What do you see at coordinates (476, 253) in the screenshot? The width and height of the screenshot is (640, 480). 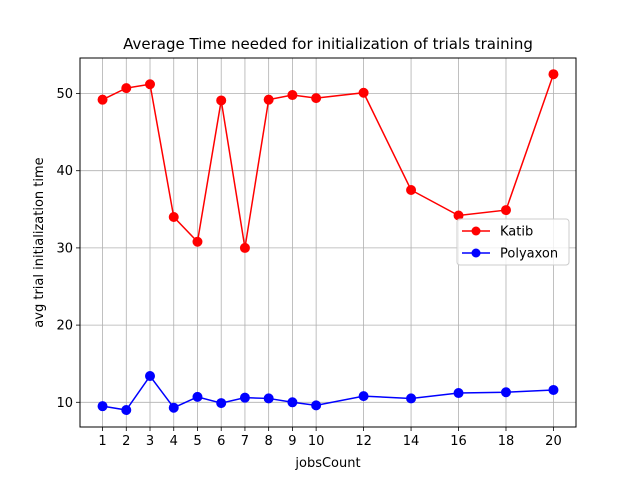 I see `legend-marker-polyaxon` at bounding box center [476, 253].